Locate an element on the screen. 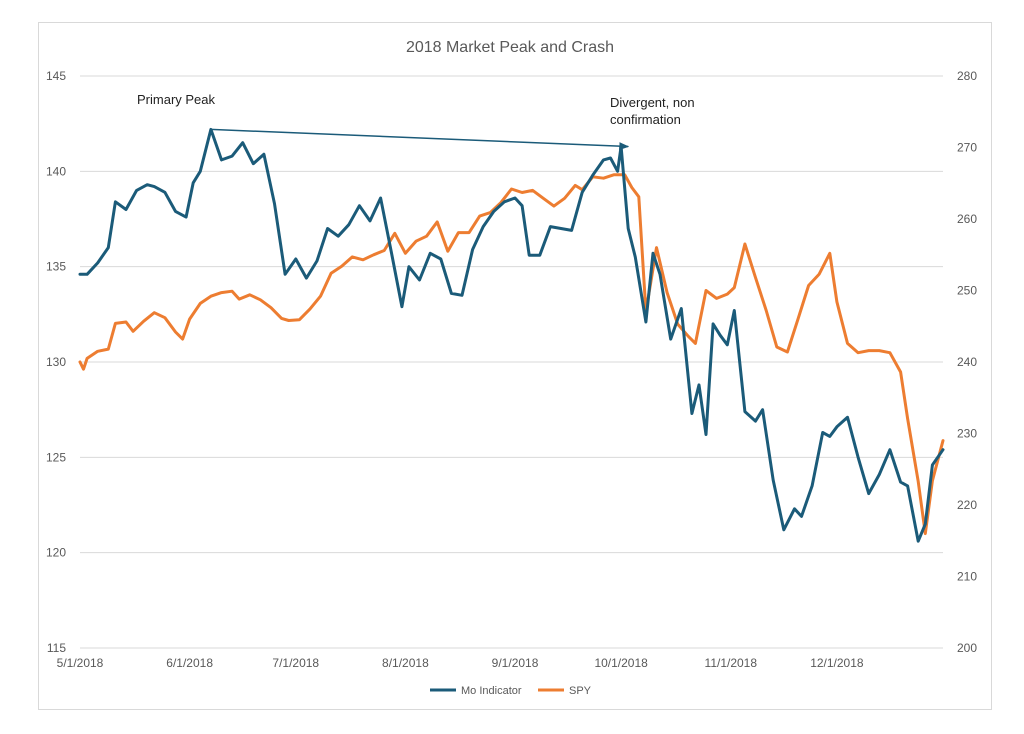 This screenshot has width=1024, height=734. right-tick-label: 260 is located at coordinates (967, 219).